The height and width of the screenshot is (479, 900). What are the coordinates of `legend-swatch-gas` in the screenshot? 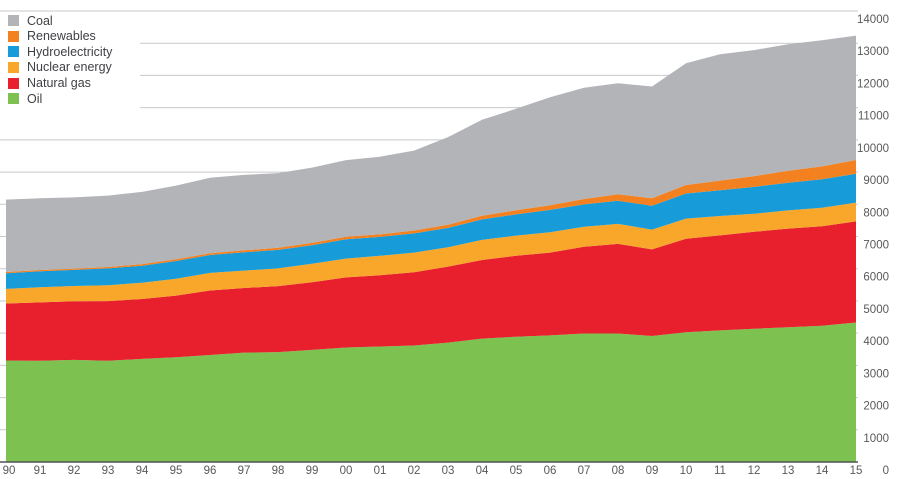 It's located at (13, 83).